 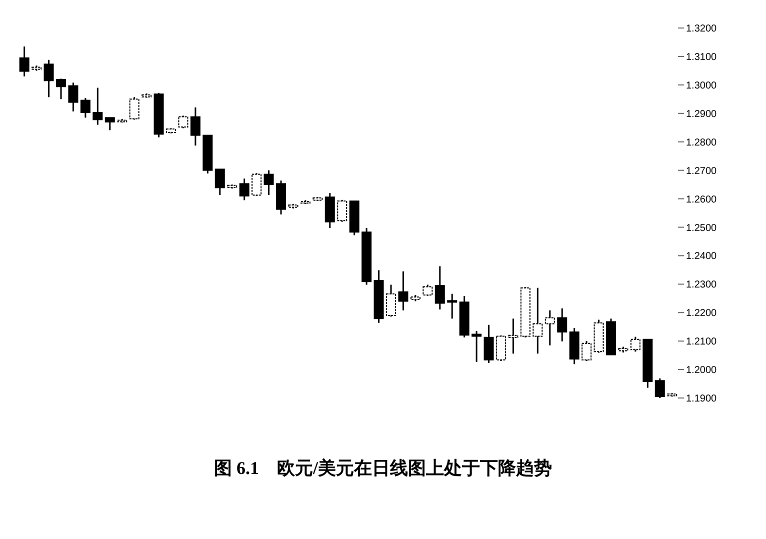 What do you see at coordinates (702, 200) in the screenshot?
I see `y-tick-label: 1.2600` at bounding box center [702, 200].